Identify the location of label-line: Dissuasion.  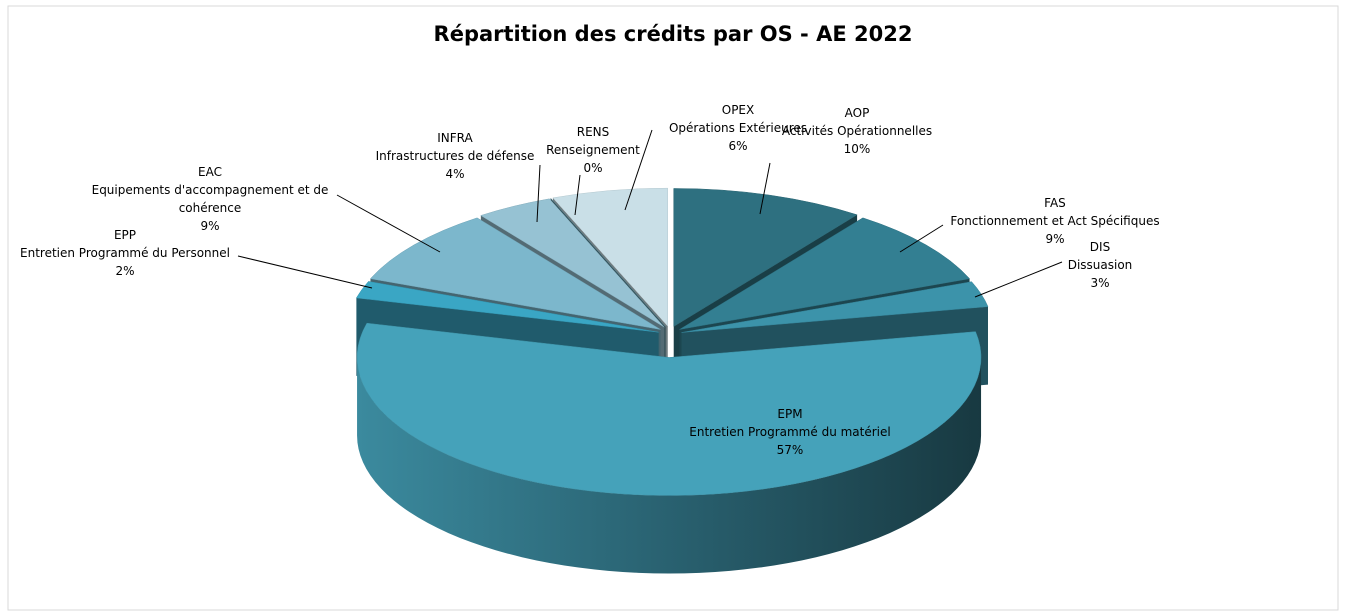
(1100, 265).